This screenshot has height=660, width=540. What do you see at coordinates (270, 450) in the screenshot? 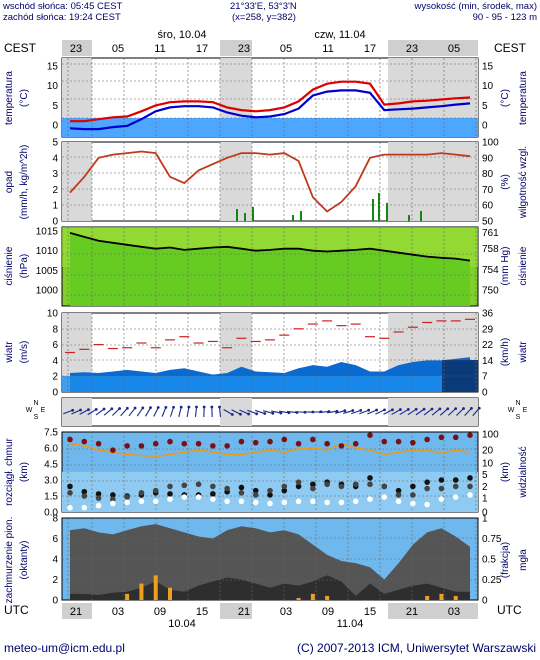
I see `visibility-line` at bounding box center [270, 450].